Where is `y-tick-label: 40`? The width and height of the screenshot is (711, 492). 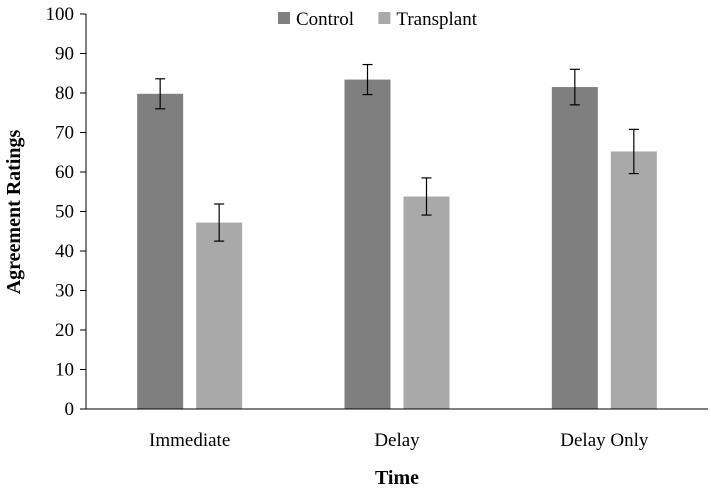
y-tick-label: 40 is located at coordinates (64, 251).